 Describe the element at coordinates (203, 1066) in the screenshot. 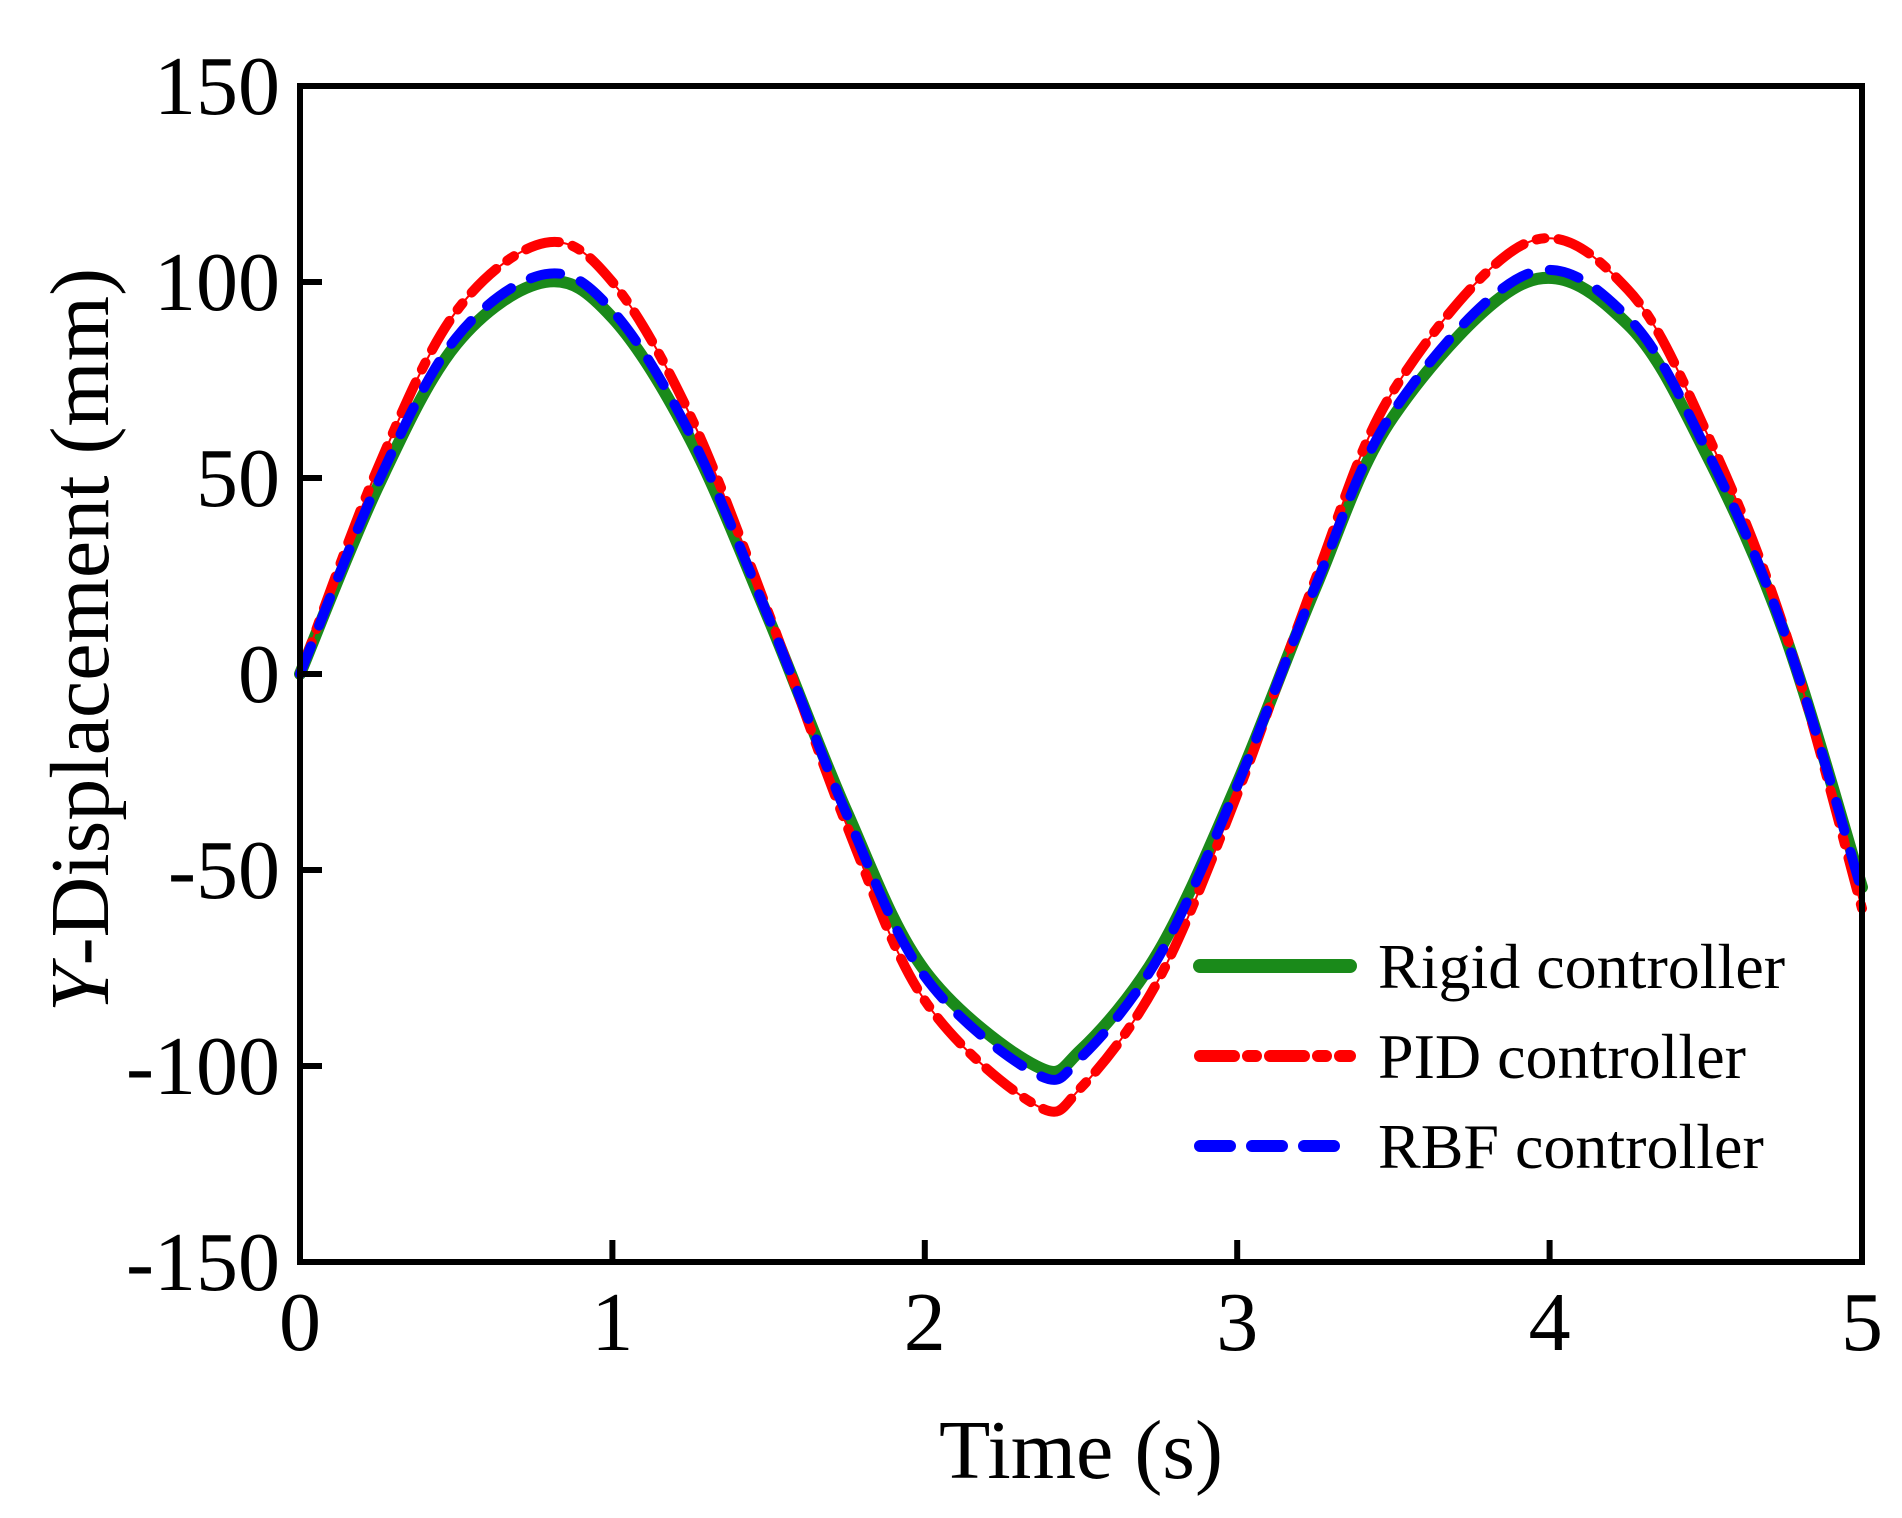

I see `y-tick-label: -100` at that location.